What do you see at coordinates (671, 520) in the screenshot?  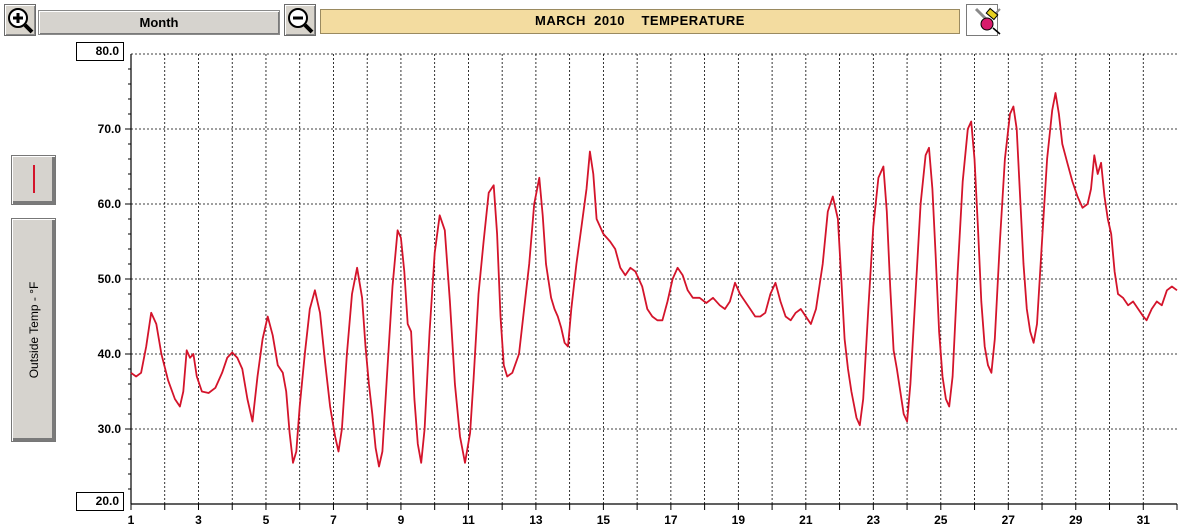 I see `x-tick-label: 17` at bounding box center [671, 520].